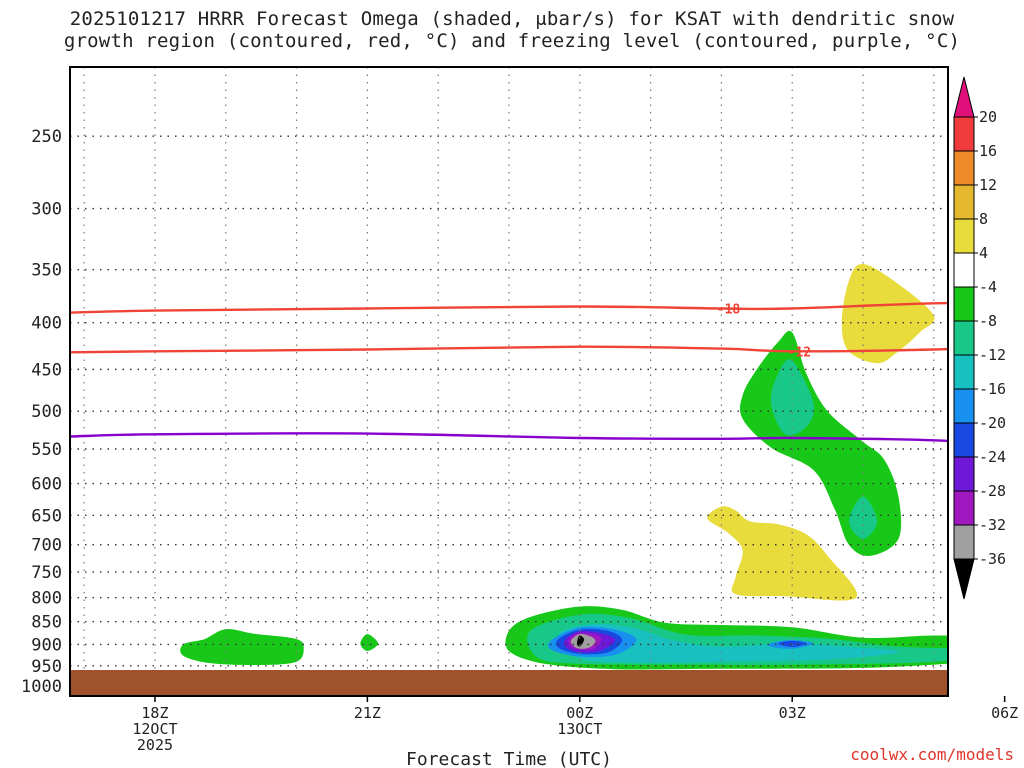 The image size is (1024, 768). I want to click on ground-surface, so click(509, 683).